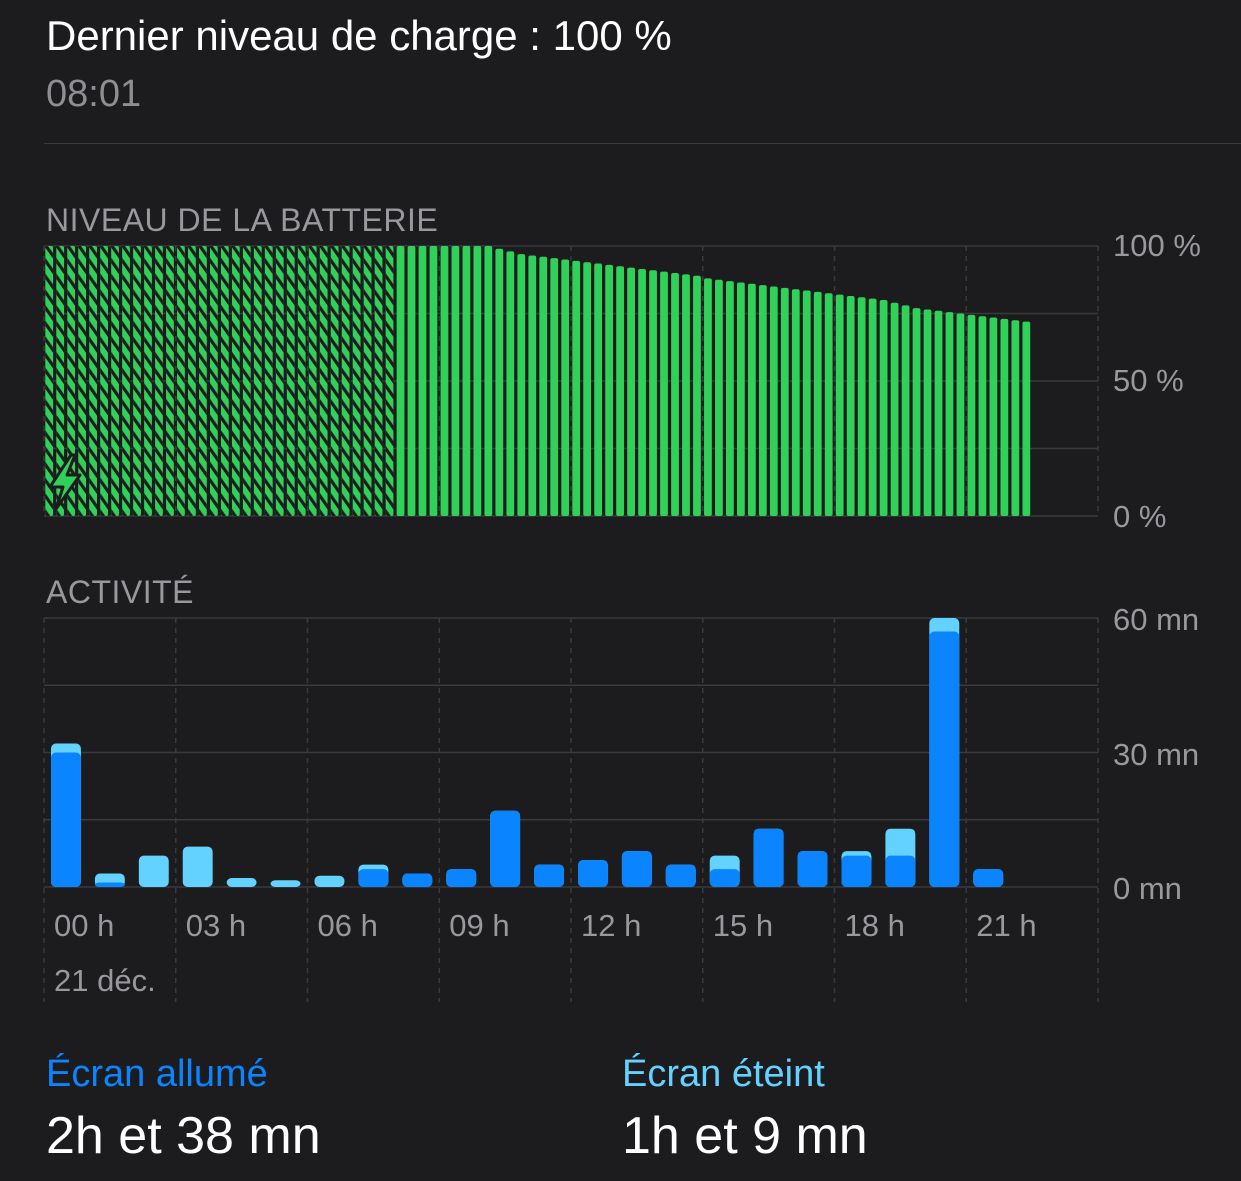  Describe the element at coordinates (1148, 380) in the screenshot. I see `battery-y-label-50: 50 %` at that location.